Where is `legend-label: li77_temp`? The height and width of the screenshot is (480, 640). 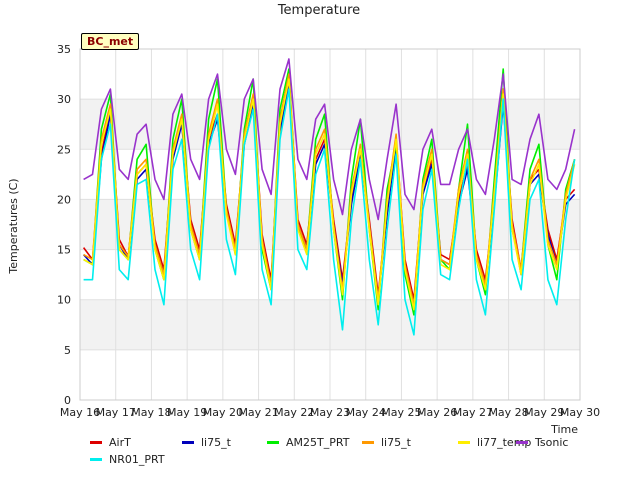 legend-label: li77_temp is located at coordinates (504, 442).